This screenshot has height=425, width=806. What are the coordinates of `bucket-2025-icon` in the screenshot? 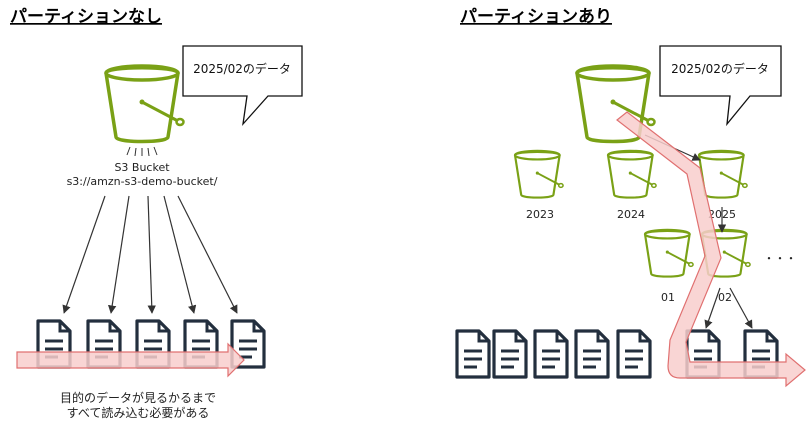 It's located at (723, 174).